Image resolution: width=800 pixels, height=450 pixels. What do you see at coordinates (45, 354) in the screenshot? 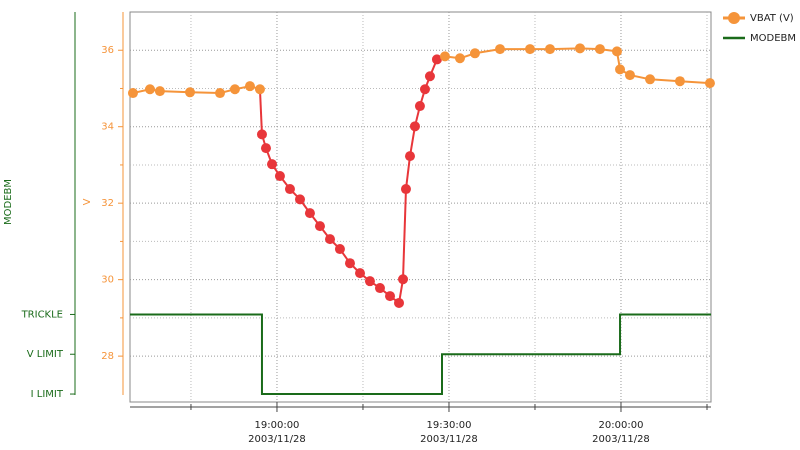
I see `y2-tick-label: V LIMIT` at bounding box center [45, 354].